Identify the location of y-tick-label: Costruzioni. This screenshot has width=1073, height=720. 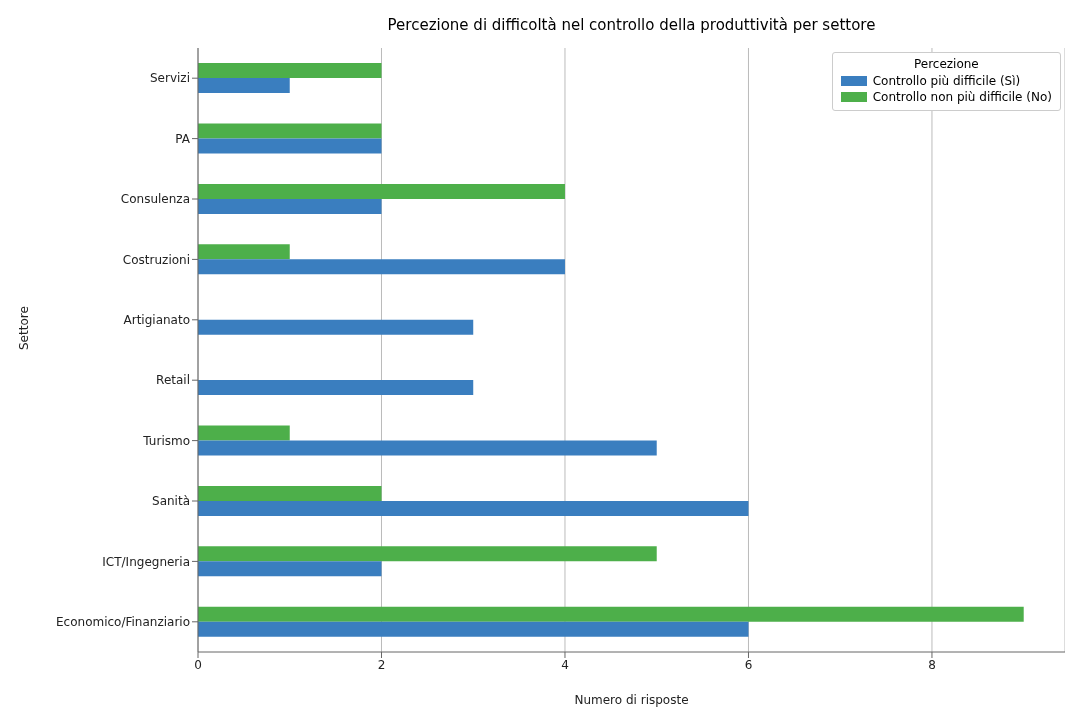
(156, 259).